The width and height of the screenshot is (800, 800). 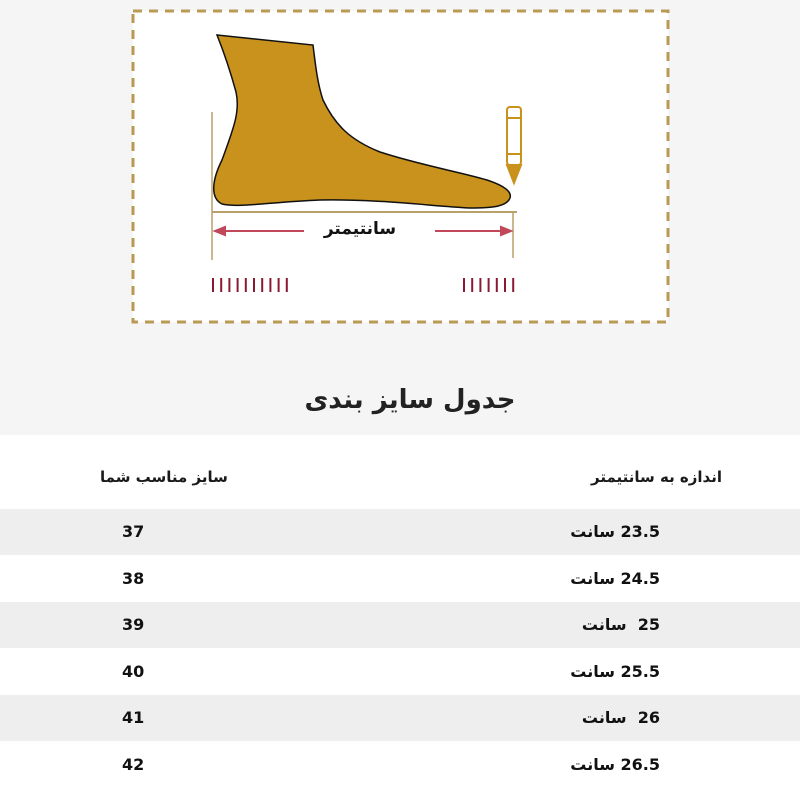 What do you see at coordinates (362, 121) in the screenshot?
I see `foot-icon` at bounding box center [362, 121].